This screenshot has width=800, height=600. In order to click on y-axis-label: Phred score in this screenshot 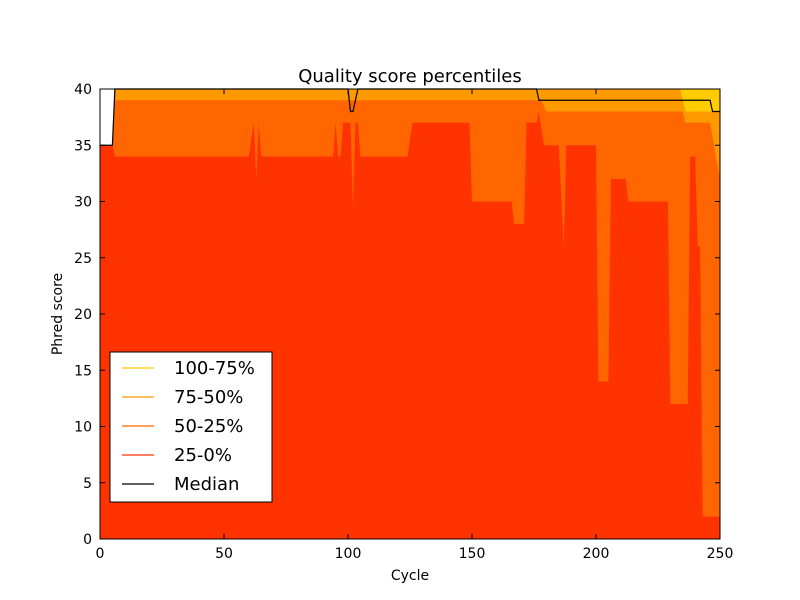, I will do `click(58, 314)`.